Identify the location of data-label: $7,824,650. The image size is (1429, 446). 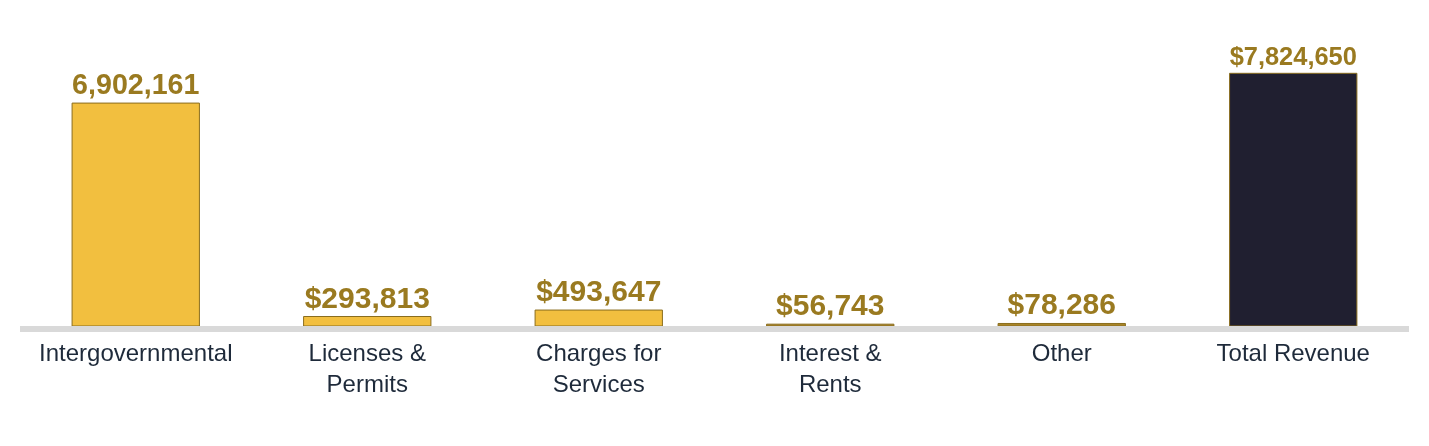
(1293, 56).